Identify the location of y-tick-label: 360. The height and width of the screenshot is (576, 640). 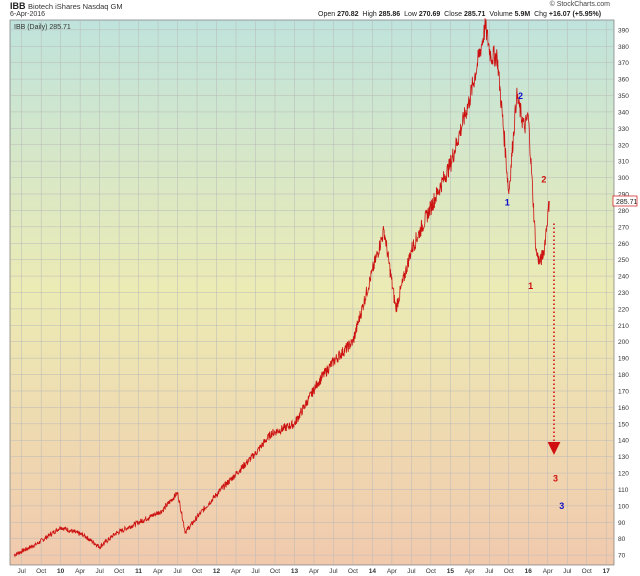
(623, 80).